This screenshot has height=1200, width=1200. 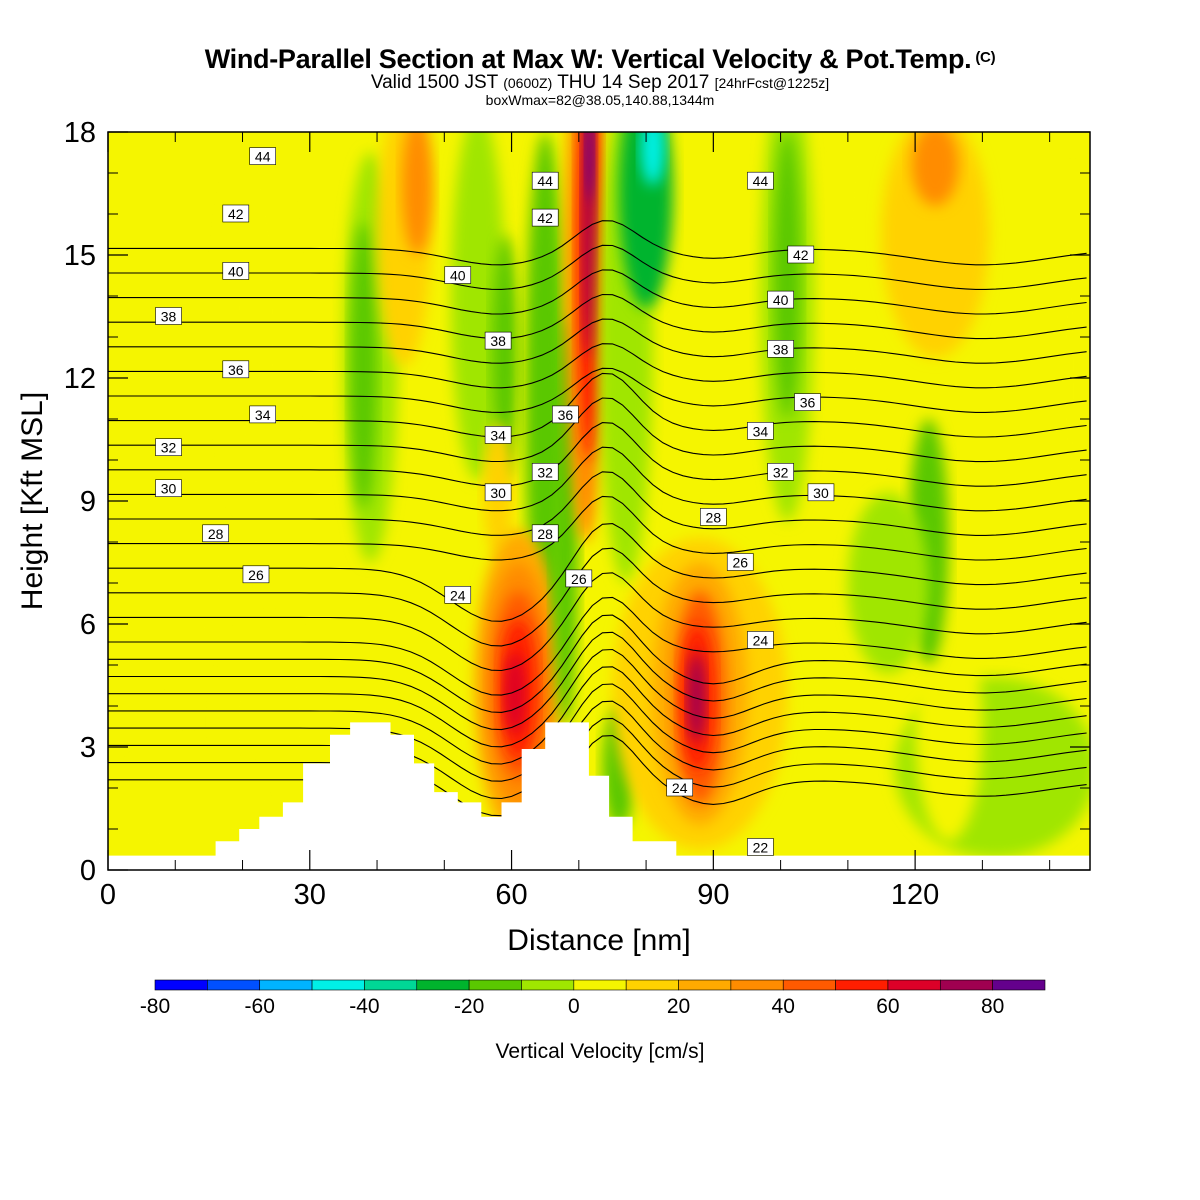 What do you see at coordinates (887, 1006) in the screenshot?
I see `colorbar-tick-label-7: 60` at bounding box center [887, 1006].